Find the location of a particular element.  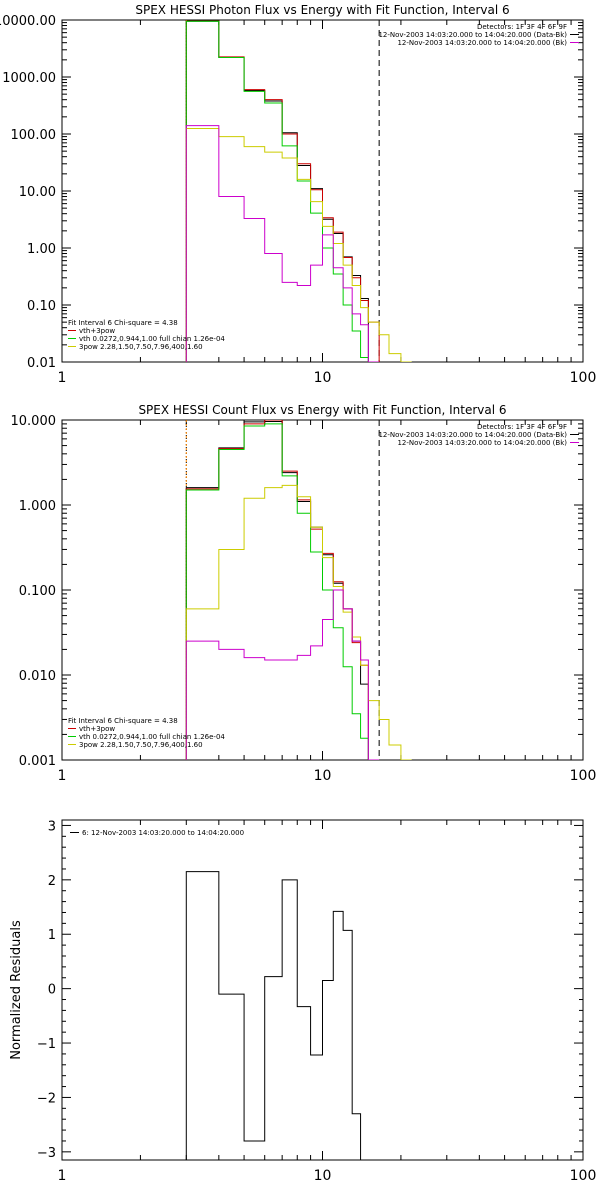

y-tick-label: 1000.00 is located at coordinates (29, 78).